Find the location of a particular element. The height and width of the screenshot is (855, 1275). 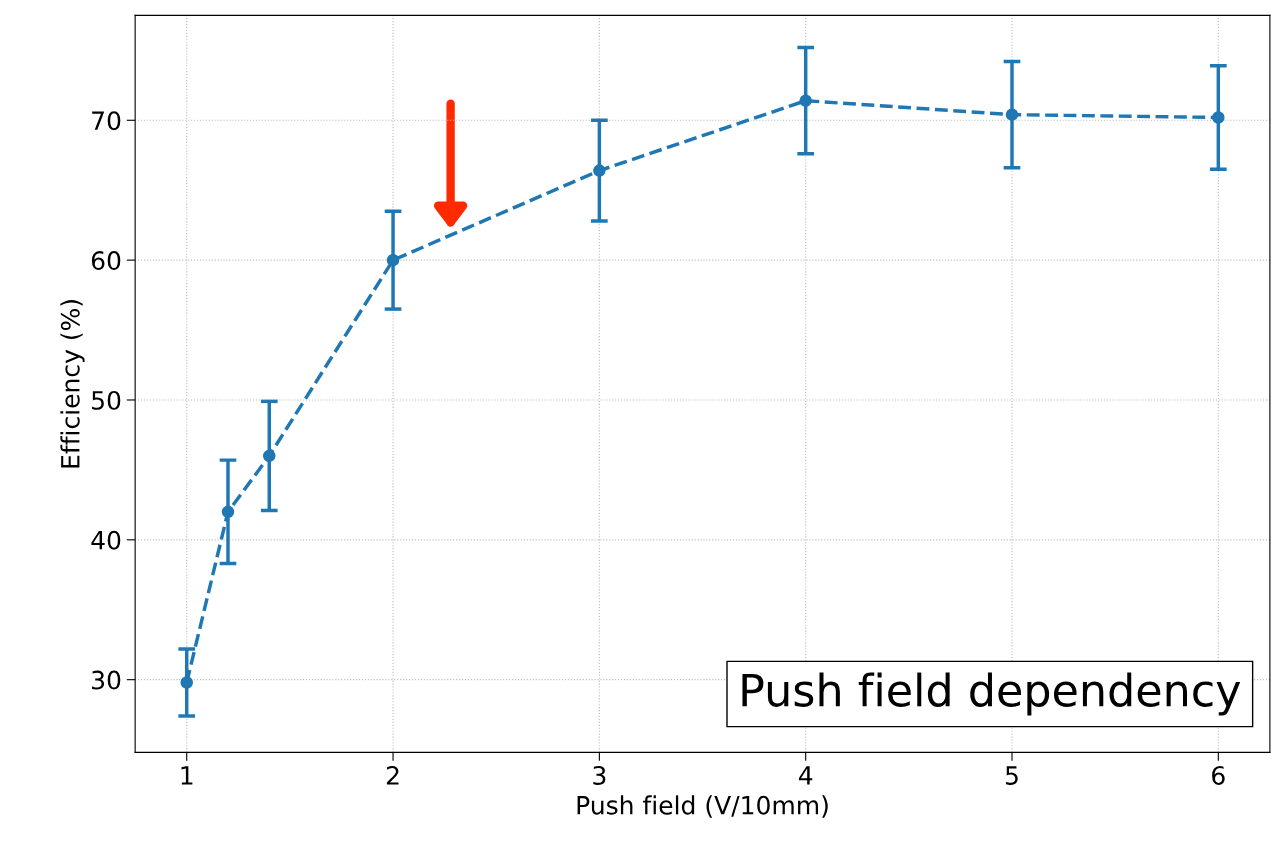

x-tick-label: 6 is located at coordinates (1218, 775).